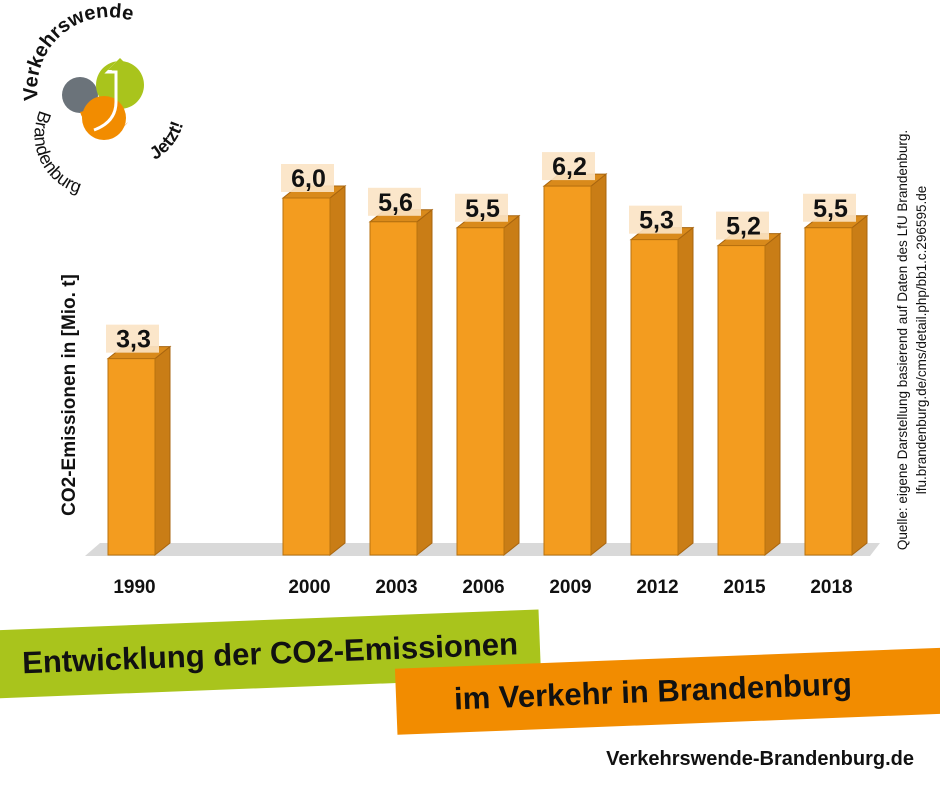 The image size is (940, 788). I want to click on data-label: 5,3, so click(656, 221).